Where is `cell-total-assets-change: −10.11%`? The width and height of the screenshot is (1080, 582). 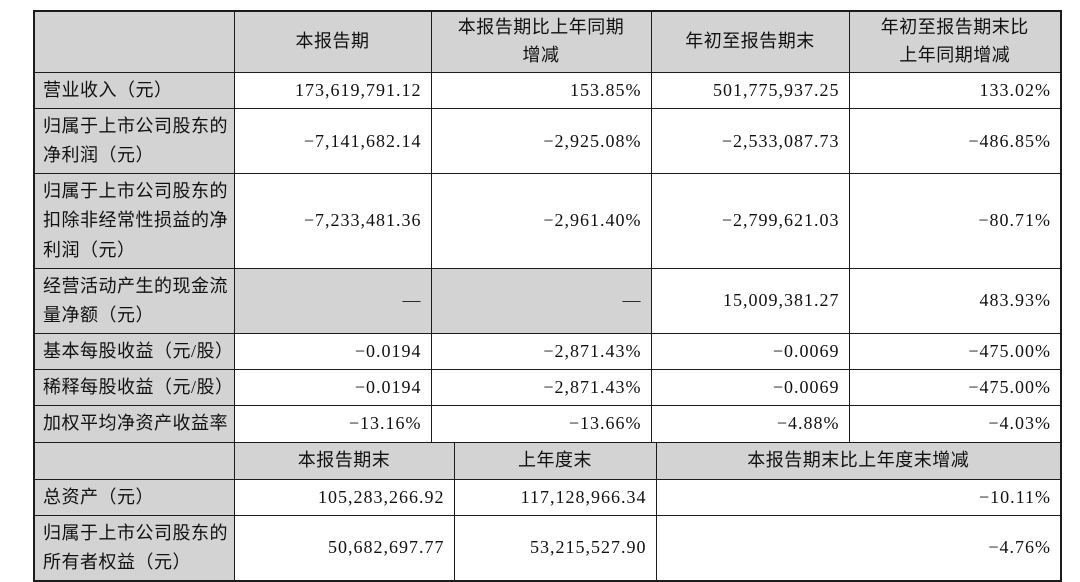
cell-total-assets-change: −10.11% is located at coordinates (858, 497).